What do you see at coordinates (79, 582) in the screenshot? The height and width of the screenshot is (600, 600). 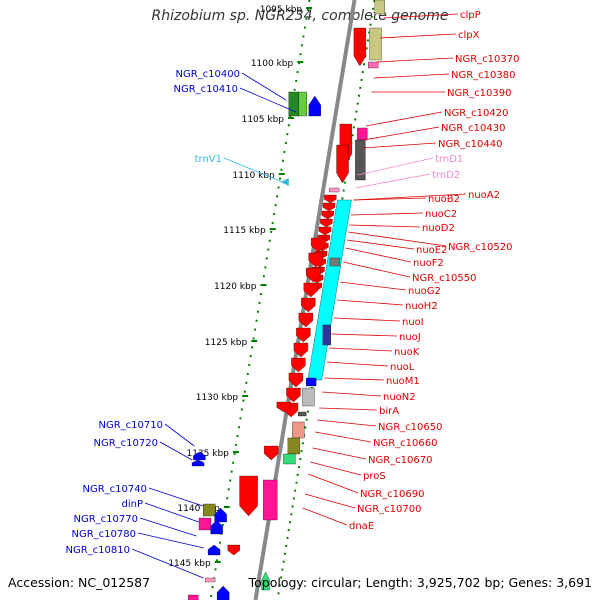 I see `accession-text: Accession: NC_012587` at bounding box center [79, 582].